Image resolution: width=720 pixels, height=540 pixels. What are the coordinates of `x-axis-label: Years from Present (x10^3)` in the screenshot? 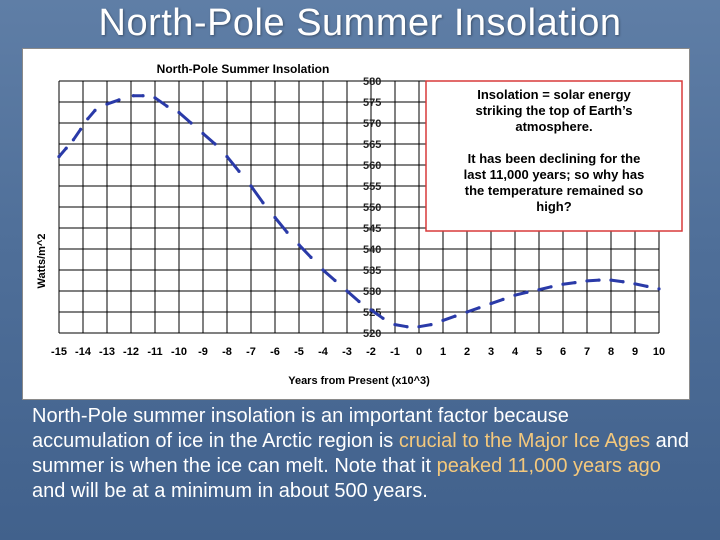 It's located at (359, 381).